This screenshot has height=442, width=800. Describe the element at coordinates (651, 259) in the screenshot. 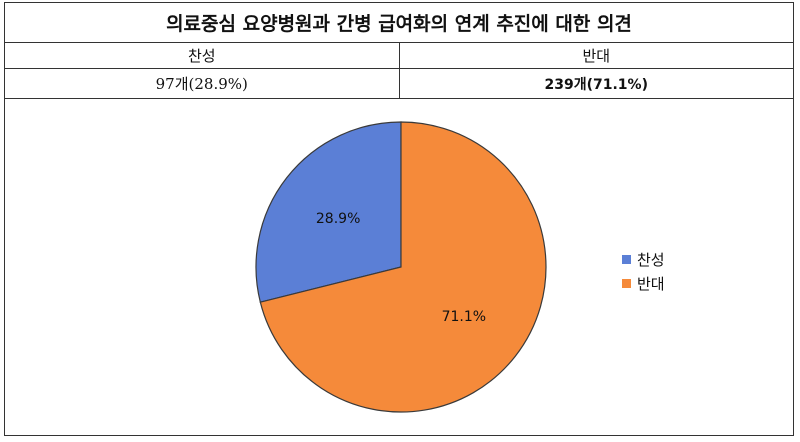

I see `legend-label-agree: 찬성` at that location.